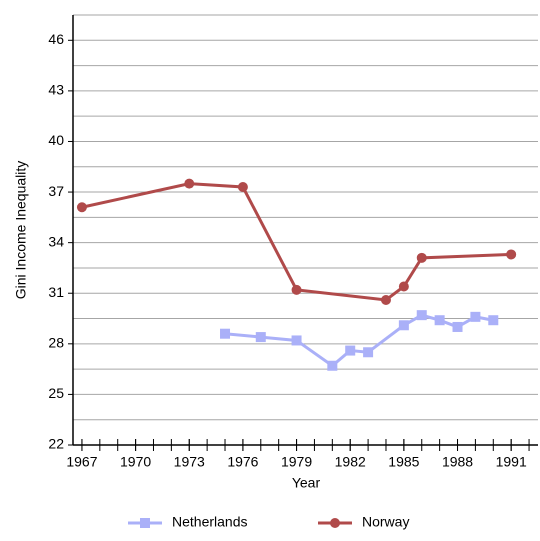 This screenshot has width=540, height=541. What do you see at coordinates (56, 241) in the screenshot?
I see `y-tick-label: 34` at bounding box center [56, 241].